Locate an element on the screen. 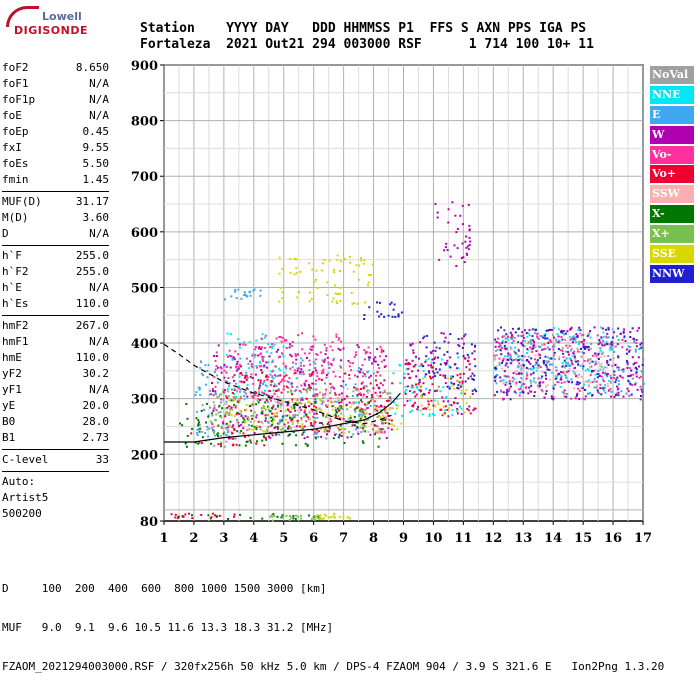  x-tick-label: 17 is located at coordinates (643, 538).